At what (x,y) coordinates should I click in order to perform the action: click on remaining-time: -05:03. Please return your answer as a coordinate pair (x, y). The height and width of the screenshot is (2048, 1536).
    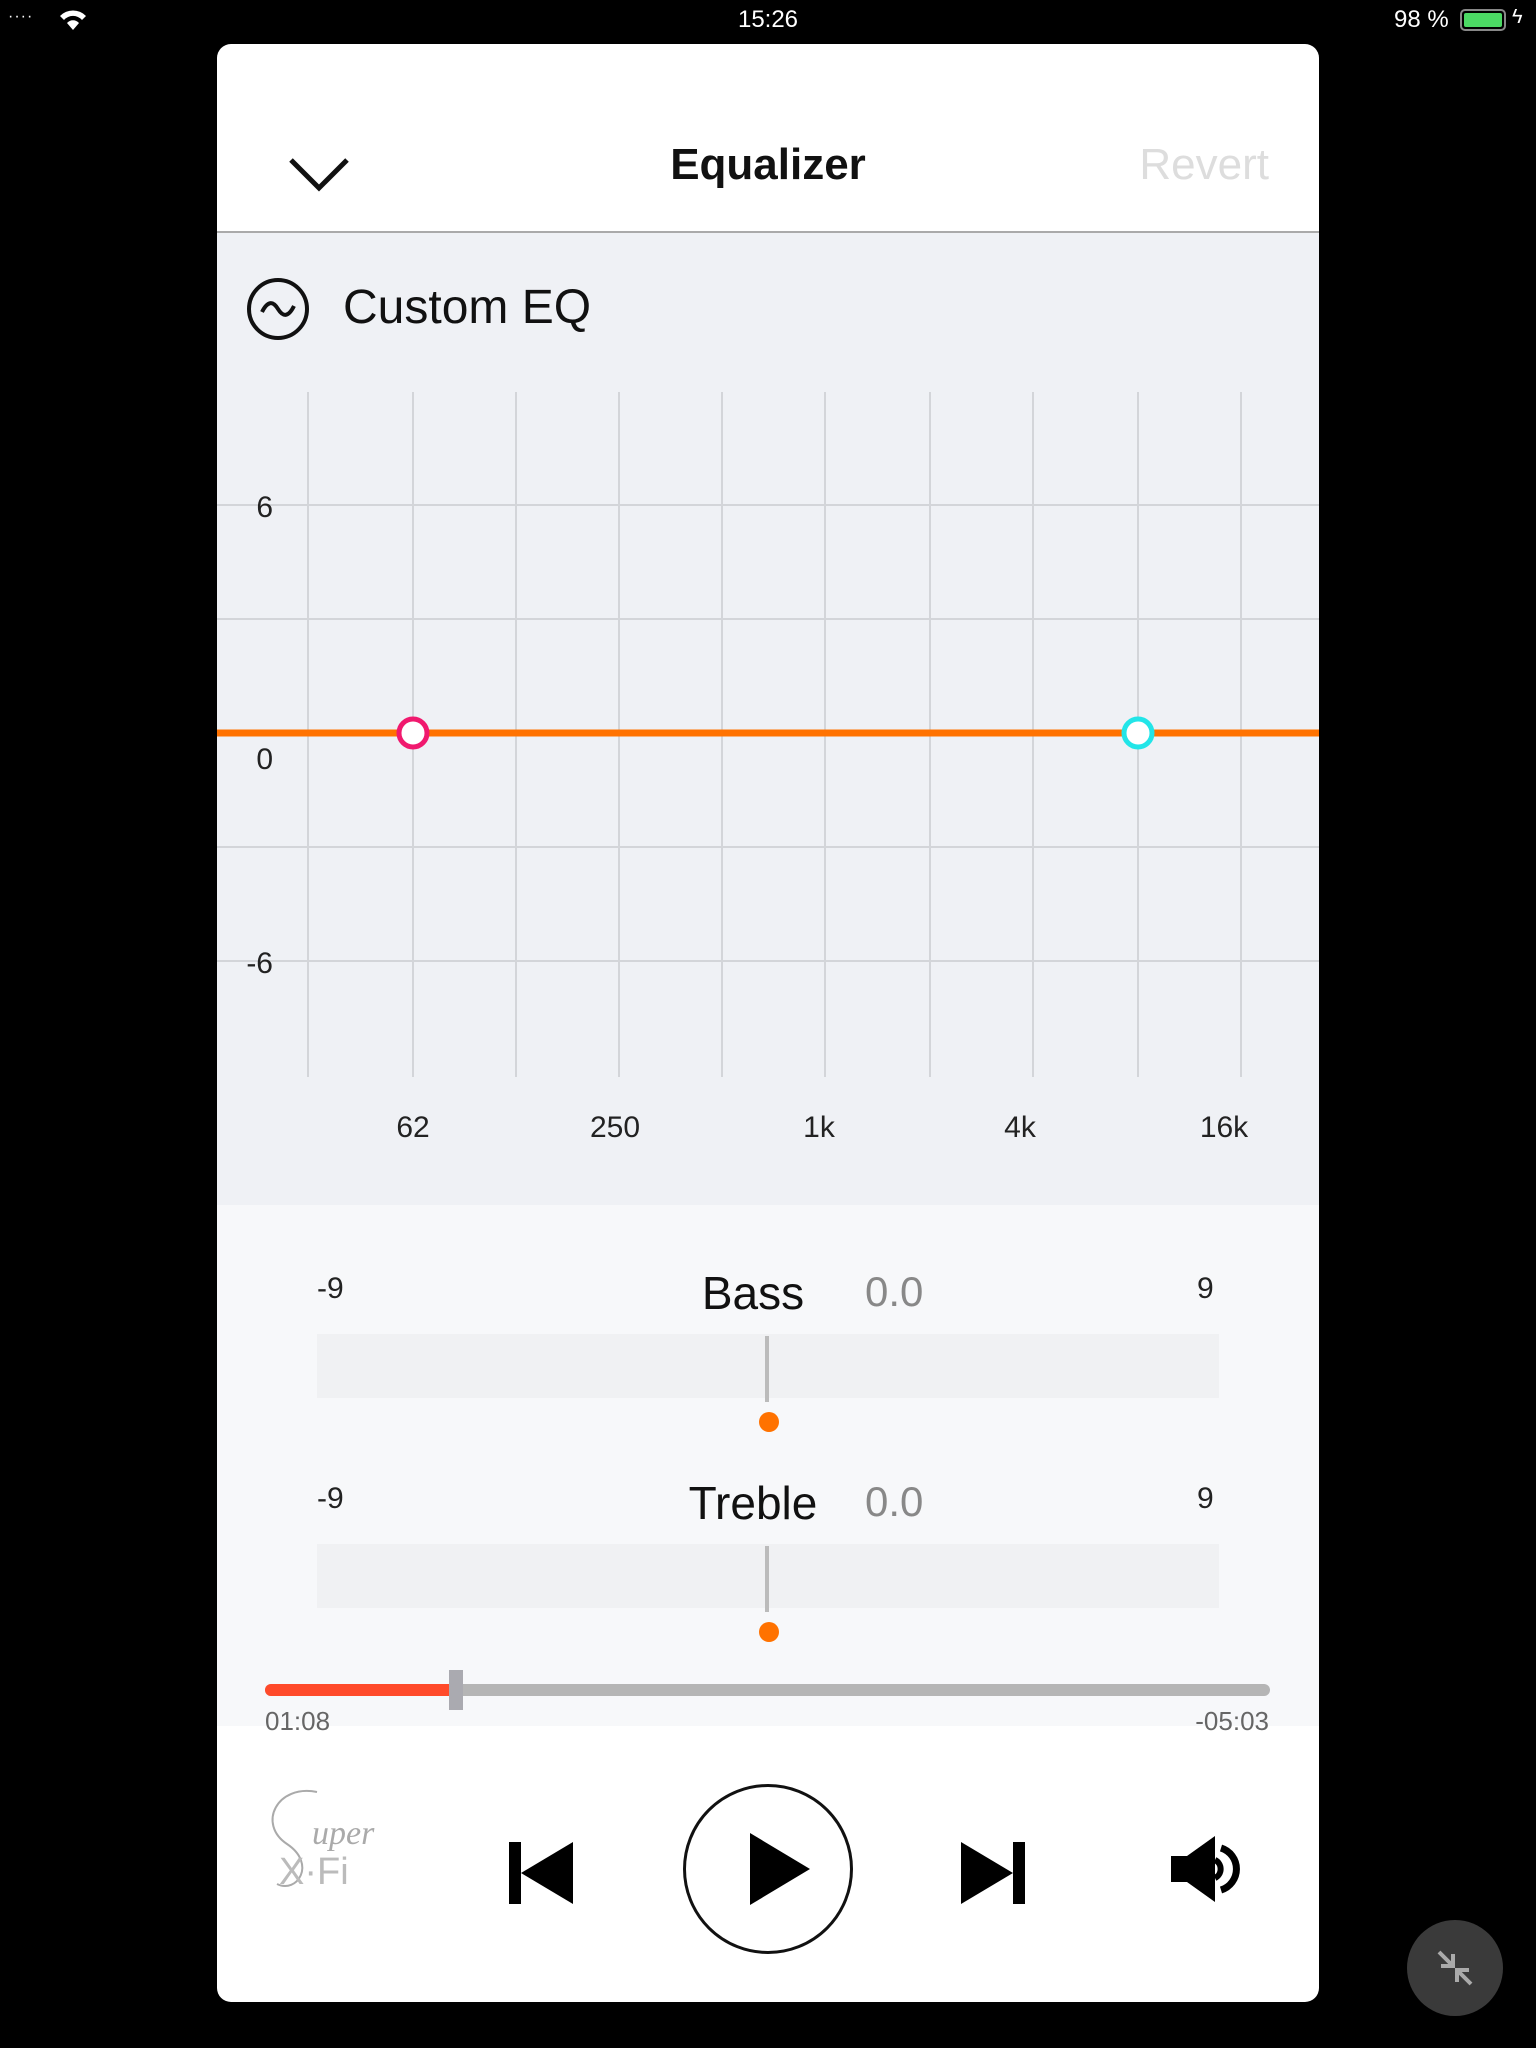
    Looking at the image, I should click on (1232, 1721).